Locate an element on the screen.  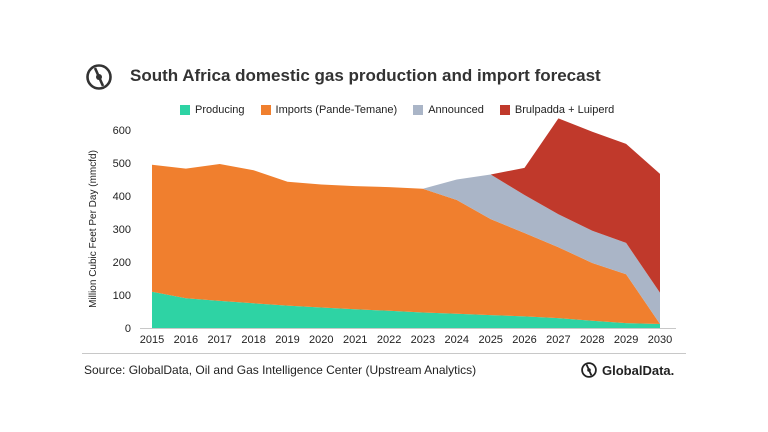
y-tick-label: 100 is located at coordinates (122, 296).